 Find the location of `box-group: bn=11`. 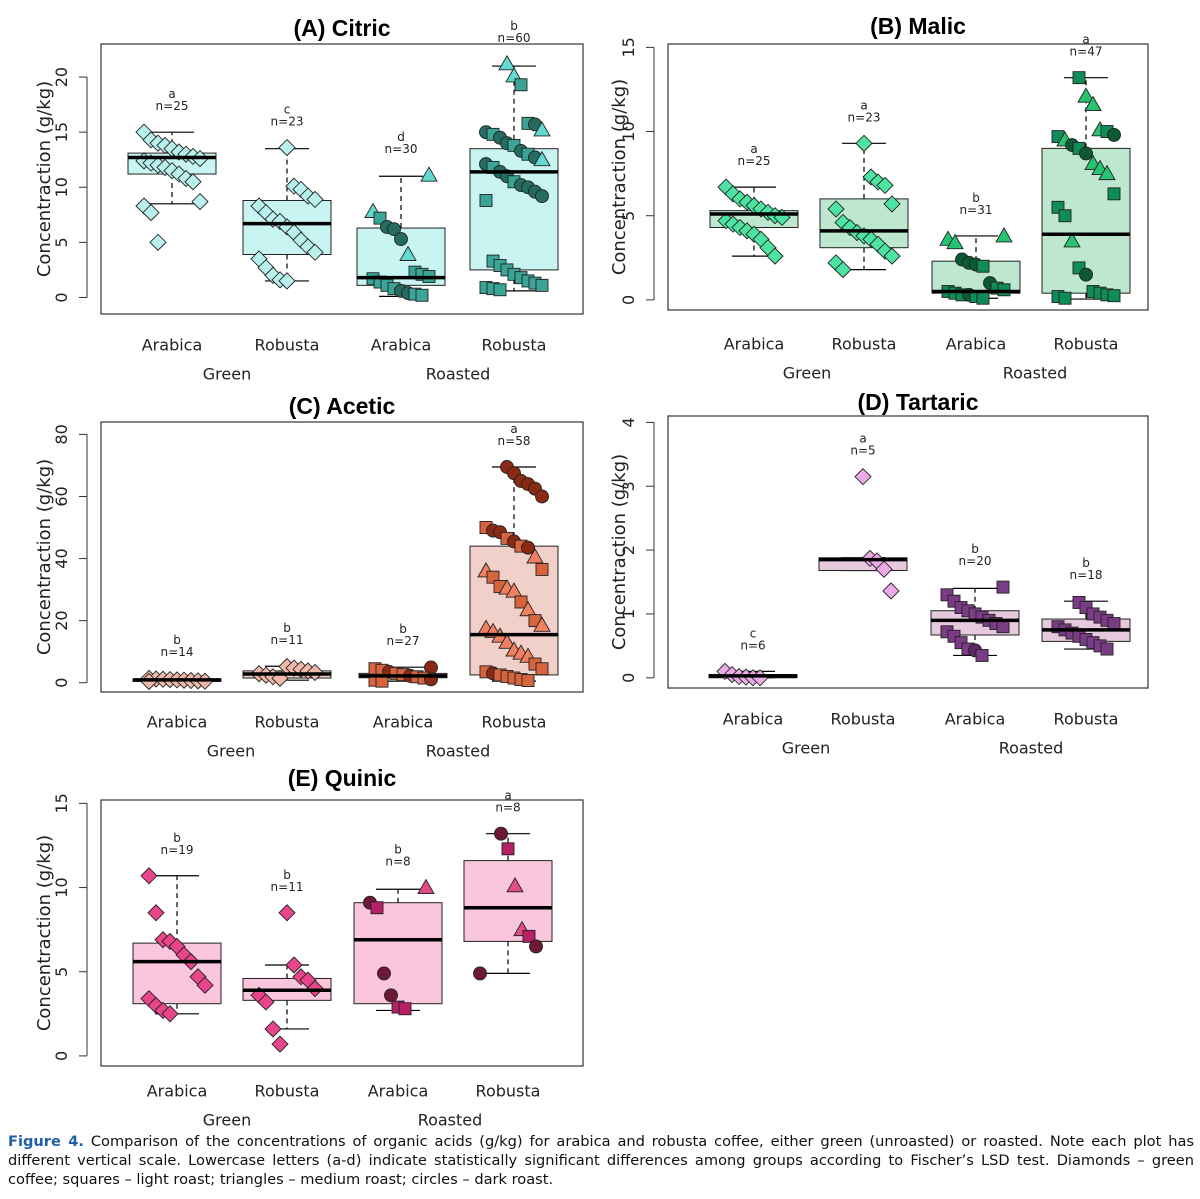

box-group: bn=11 is located at coordinates (287, 654).